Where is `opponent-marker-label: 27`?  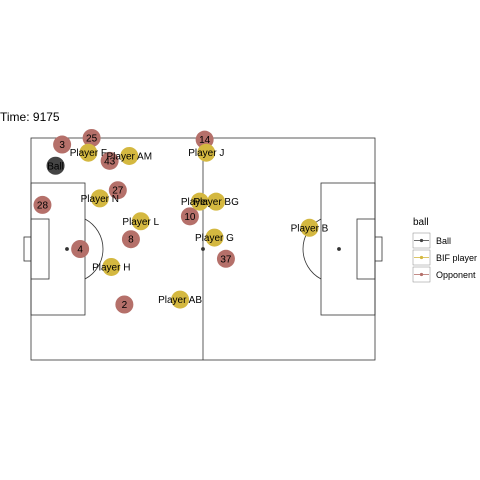
opponent-marker-label: 27 is located at coordinates (118, 191).